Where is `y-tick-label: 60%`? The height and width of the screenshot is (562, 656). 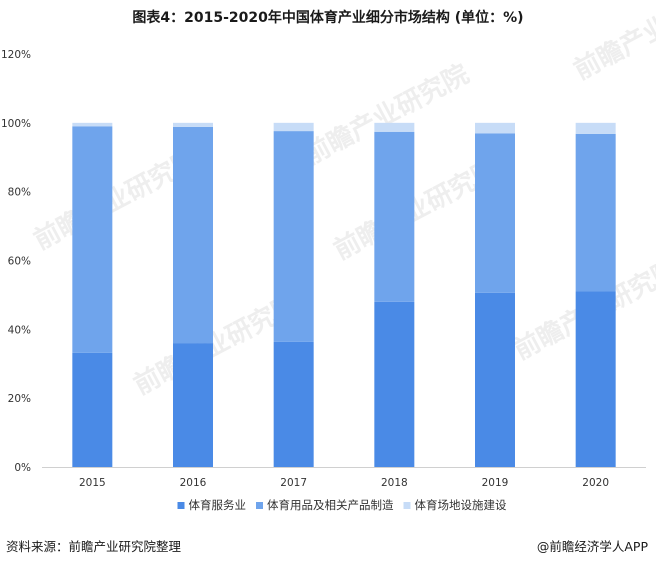 y-tick-label: 60% is located at coordinates (19, 262).